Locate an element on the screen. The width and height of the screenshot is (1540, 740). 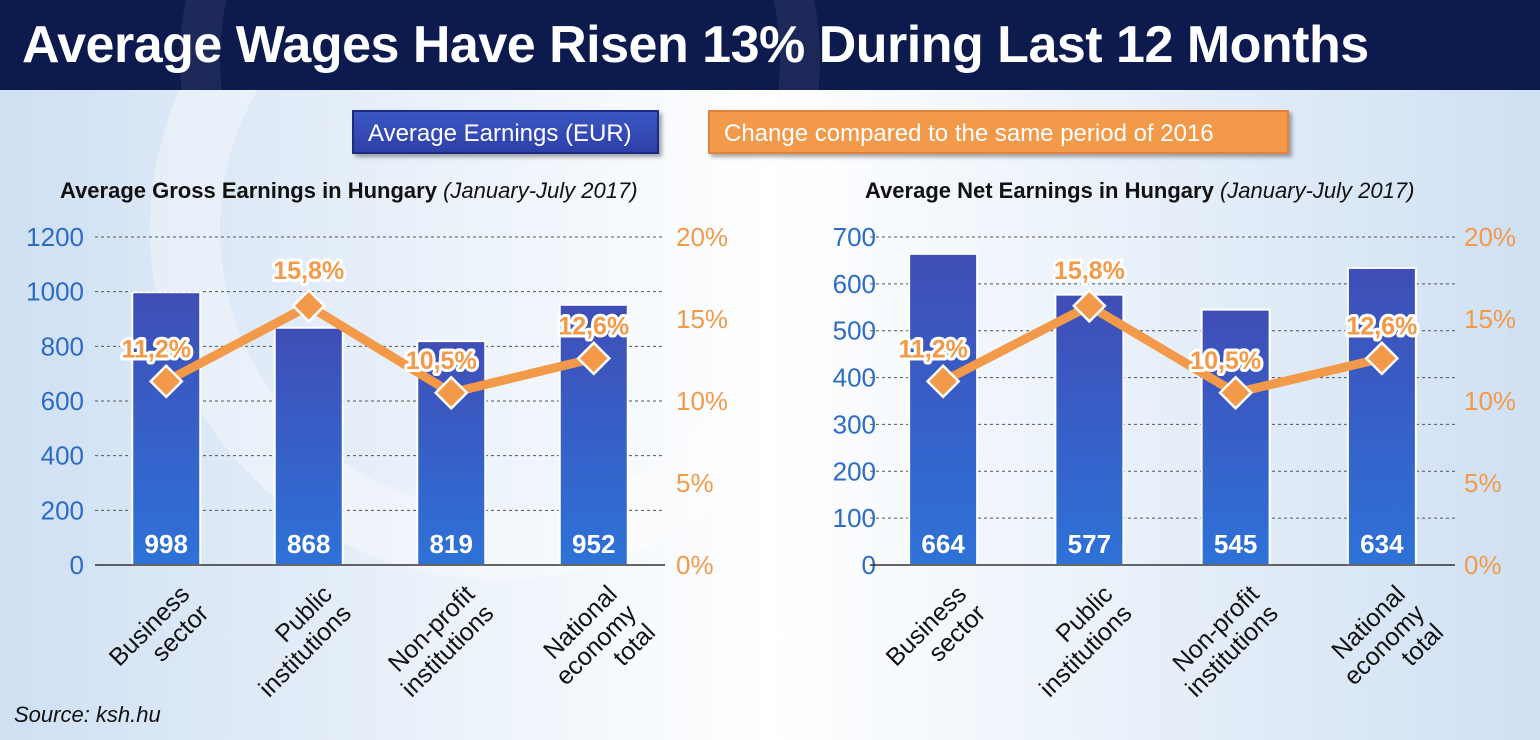
bar-value-label: 664 is located at coordinates (943, 544).